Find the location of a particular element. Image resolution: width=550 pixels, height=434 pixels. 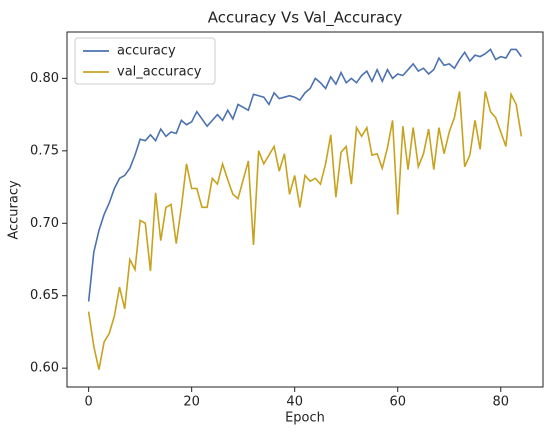

legend-box is located at coordinates (145, 61).